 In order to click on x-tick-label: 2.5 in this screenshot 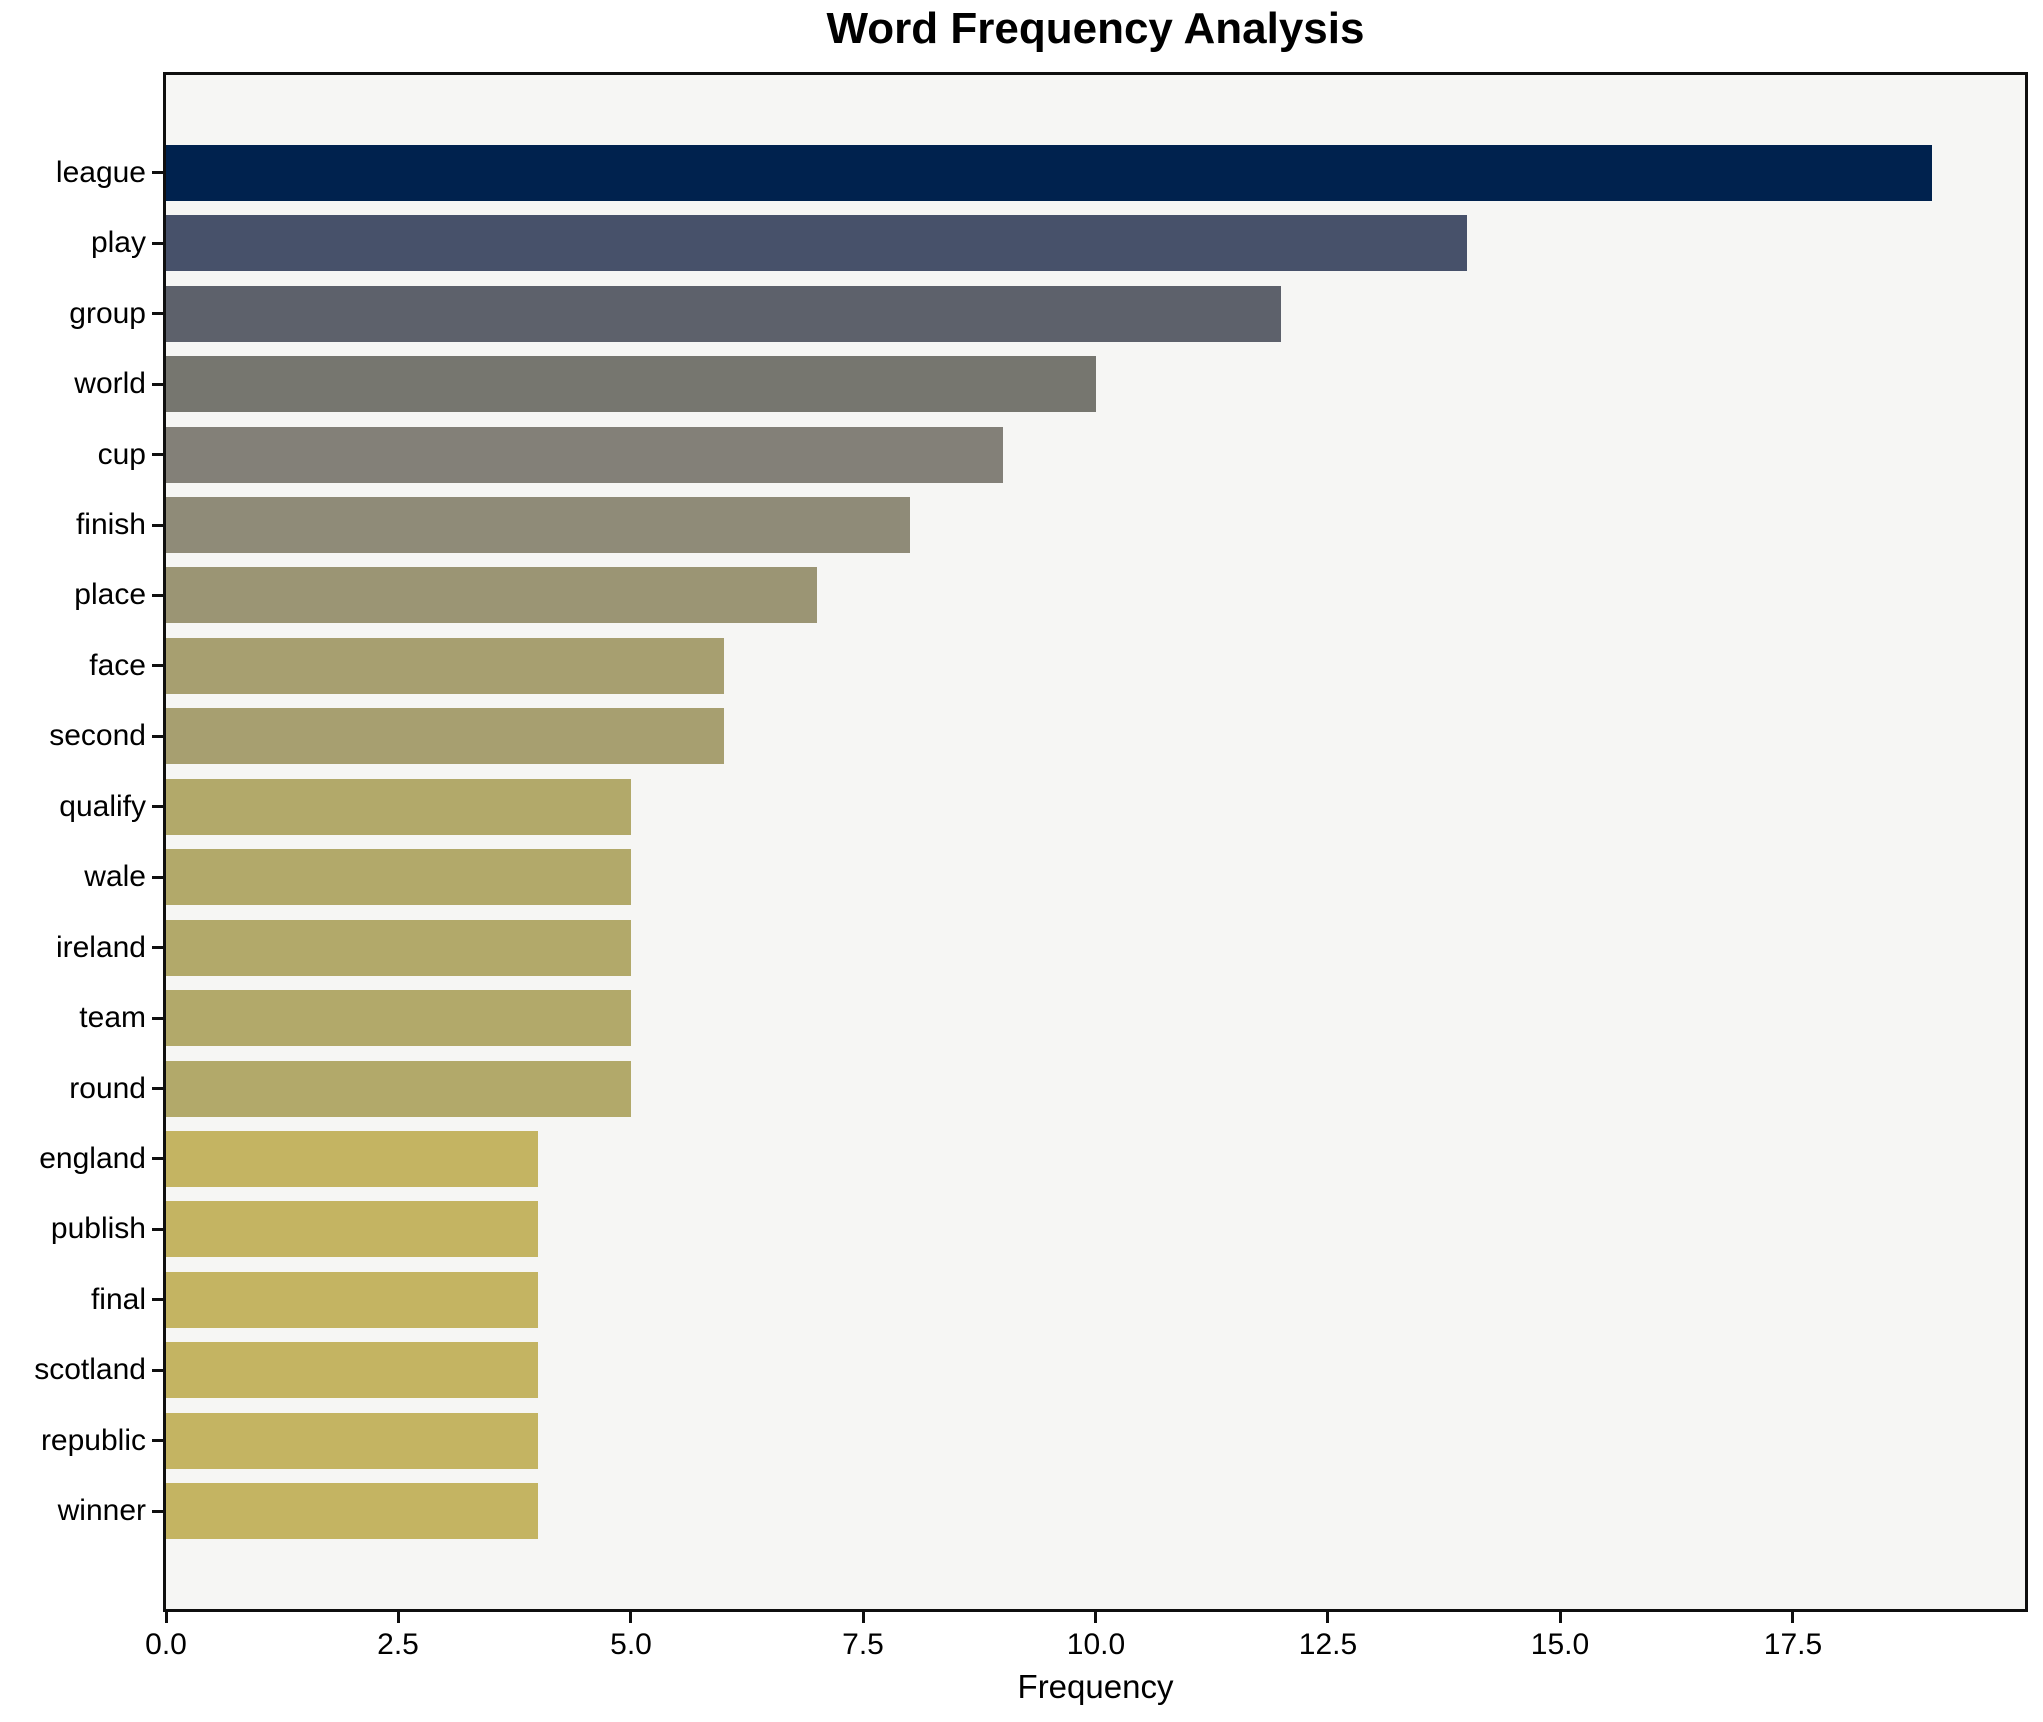, I will do `click(398, 1644)`.